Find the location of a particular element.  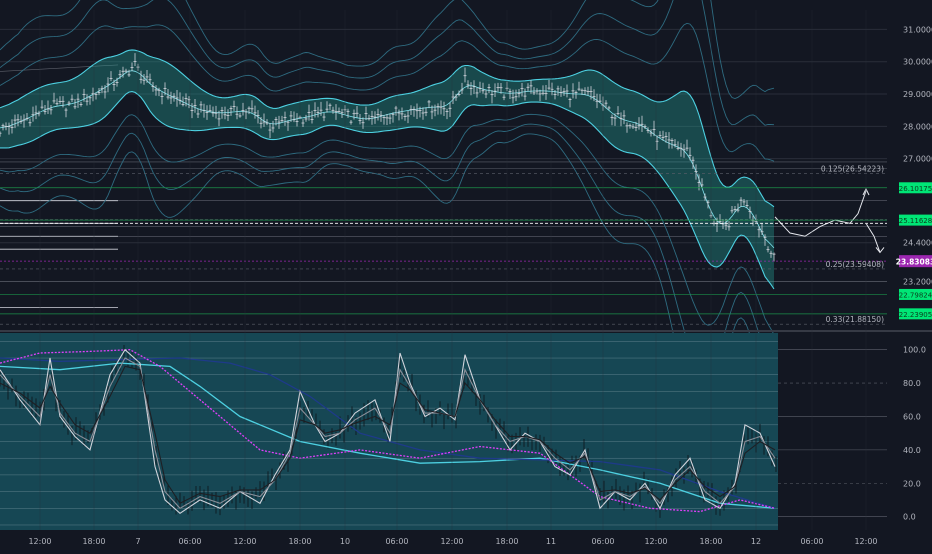

current-price-marker is located at coordinates (915, 261).